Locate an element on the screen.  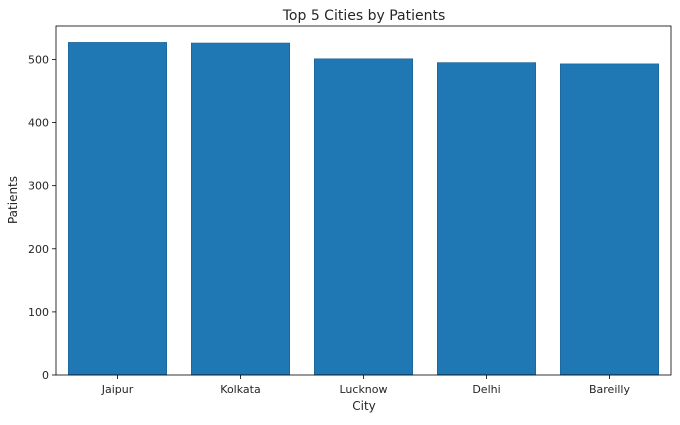
x-tick-label: Delhi is located at coordinates (486, 389).